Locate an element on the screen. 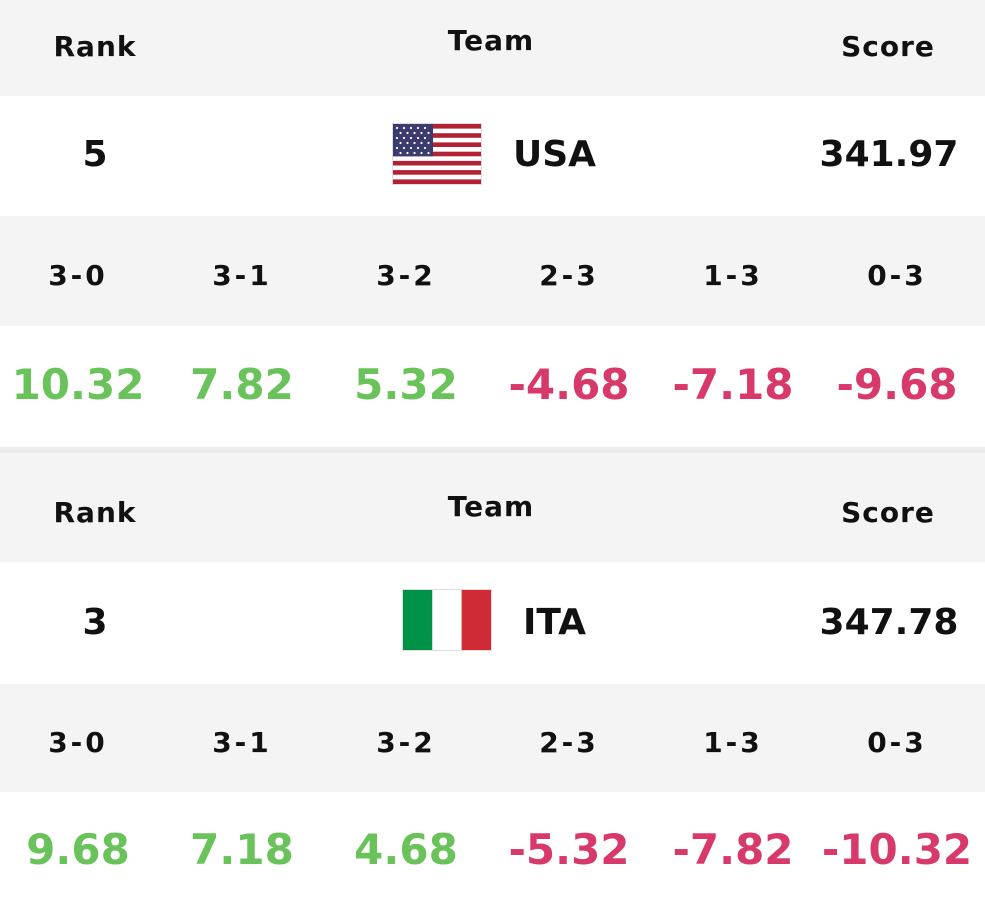  score-value: 347.78 is located at coordinates (889, 622).